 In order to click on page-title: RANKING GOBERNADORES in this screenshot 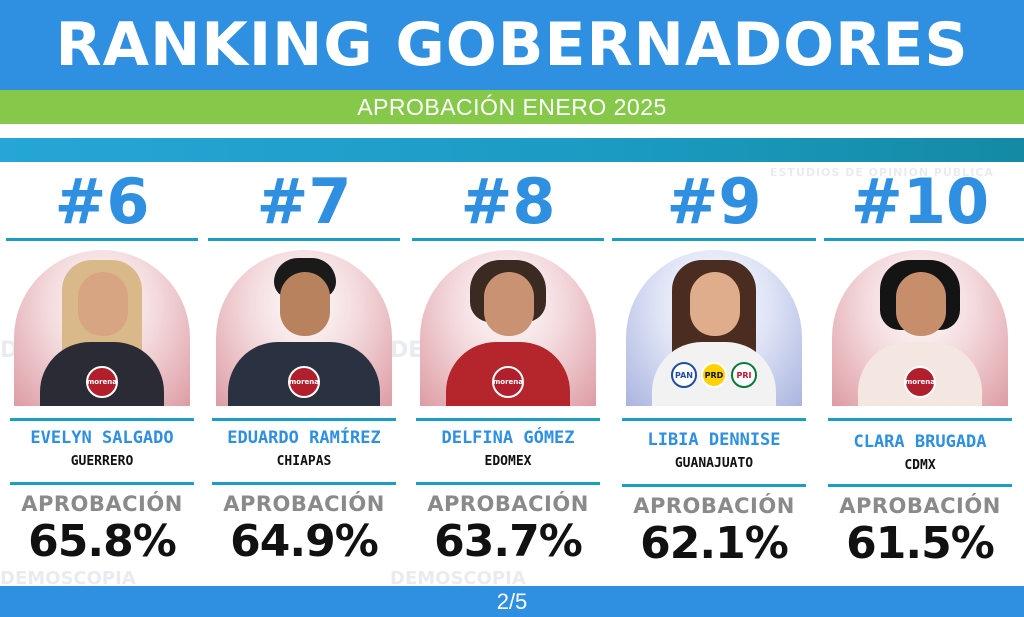, I will do `click(512, 45)`.